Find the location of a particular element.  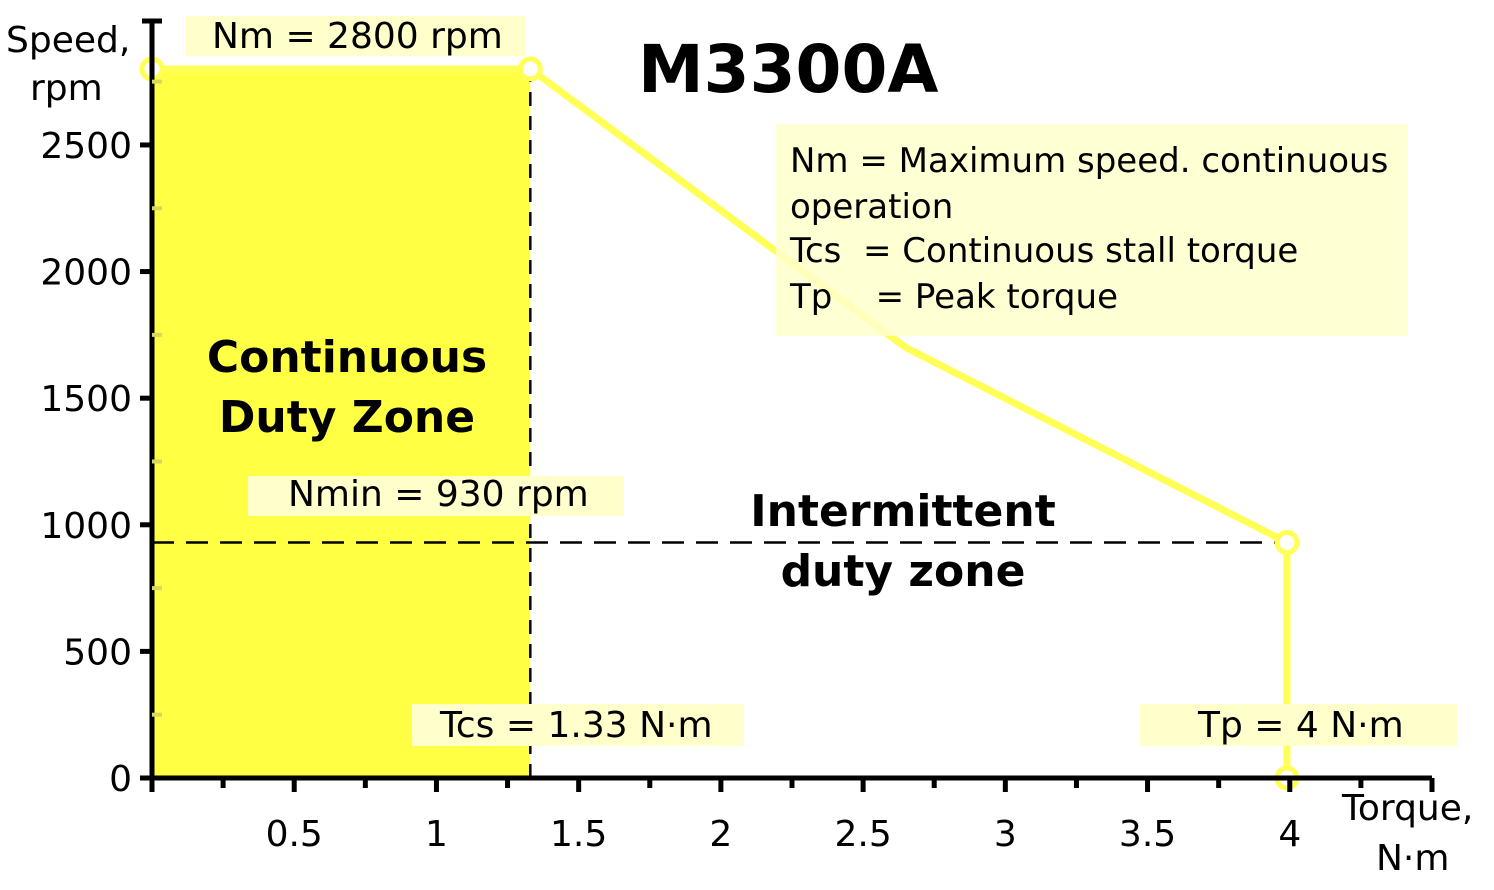

nm-annotation-box is located at coordinates (356, 36).